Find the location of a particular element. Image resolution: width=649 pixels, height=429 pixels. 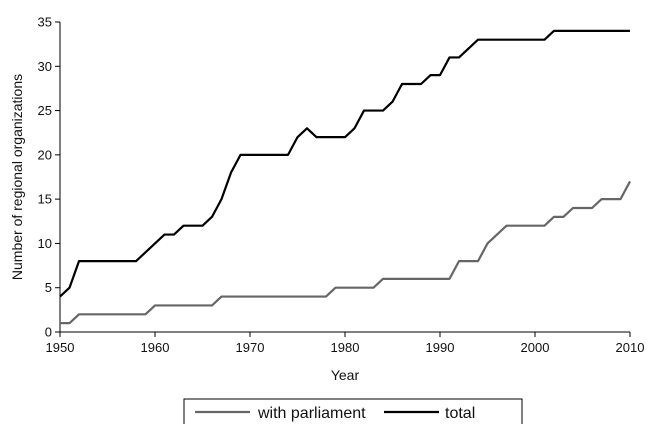

y-tick-label: 20 is located at coordinates (45, 154).